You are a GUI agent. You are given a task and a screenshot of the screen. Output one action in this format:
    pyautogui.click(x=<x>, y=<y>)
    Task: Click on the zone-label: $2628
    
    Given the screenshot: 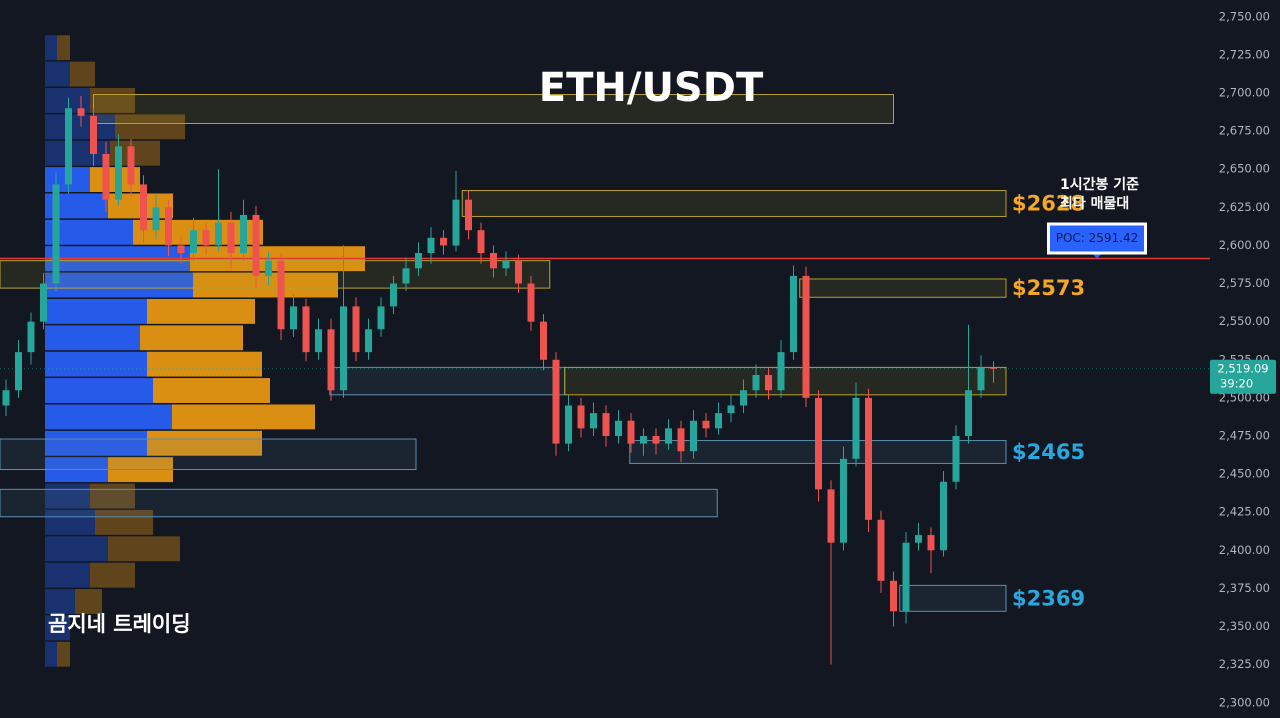 What is the action you would take?
    pyautogui.click(x=1048, y=204)
    